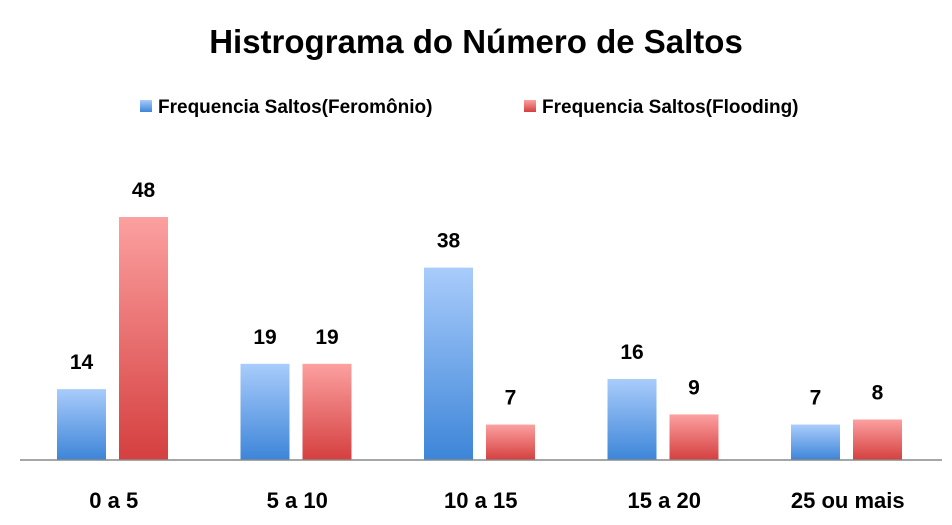 The image size is (952, 525). Describe the element at coordinates (848, 500) in the screenshot. I see `x-tick-label-25-ou-mais: 25 ou mais` at that location.